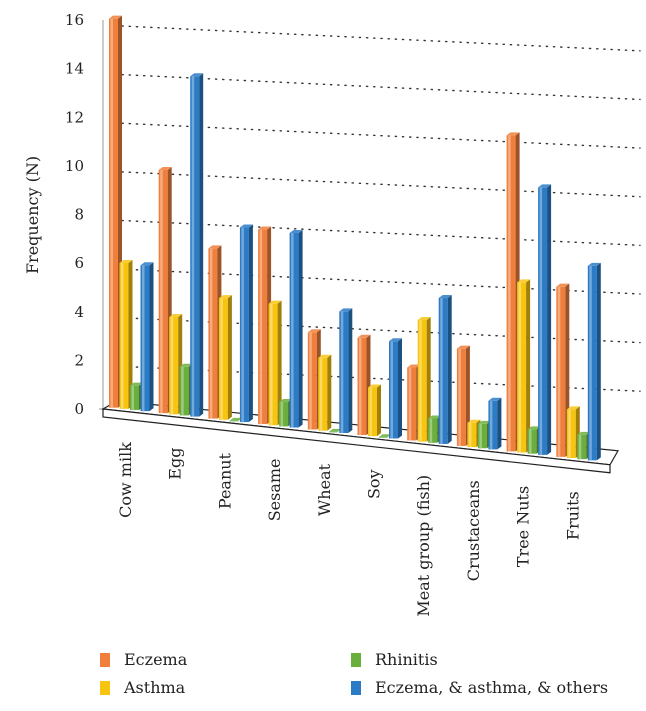  I want to click on bar-soy-rhinitis, so click(385, 436).